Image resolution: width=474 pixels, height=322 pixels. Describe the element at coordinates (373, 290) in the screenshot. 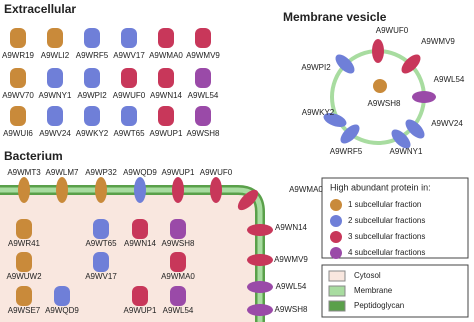

I see `legend-label: Membrane` at that location.